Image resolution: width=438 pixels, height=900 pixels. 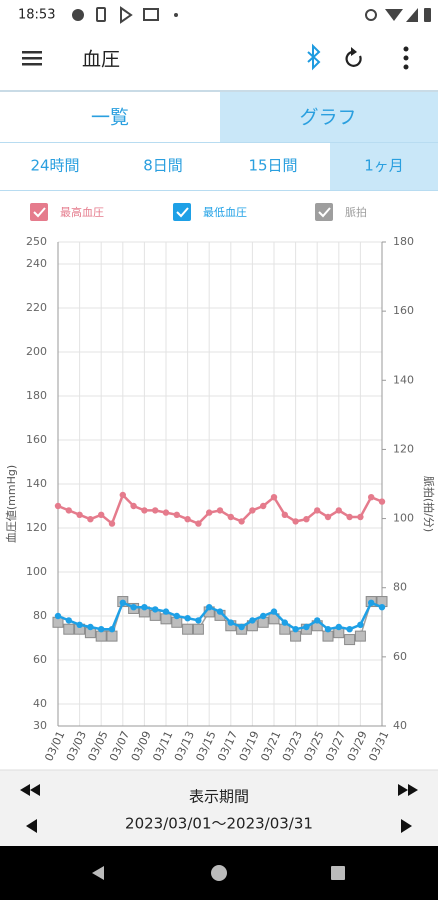 I want to click on tab-list, so click(x=110, y=117).